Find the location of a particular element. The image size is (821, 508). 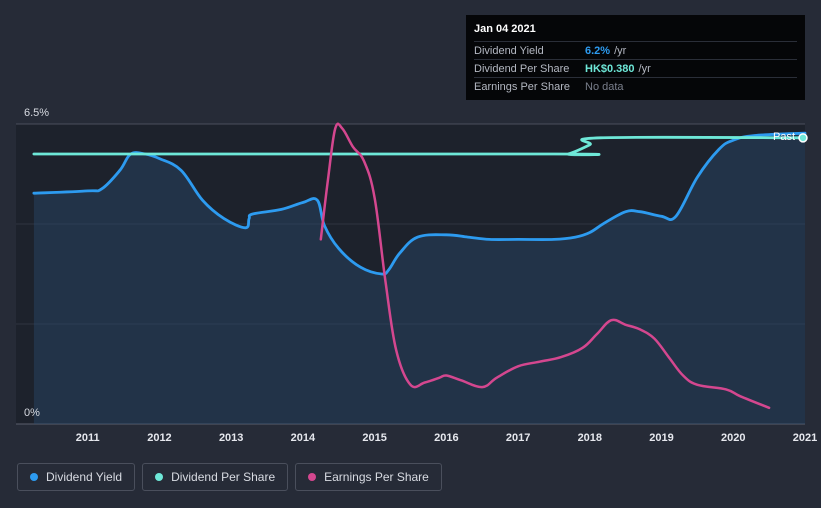

tooltip-label: Dividend Per Share is located at coordinates (522, 68).